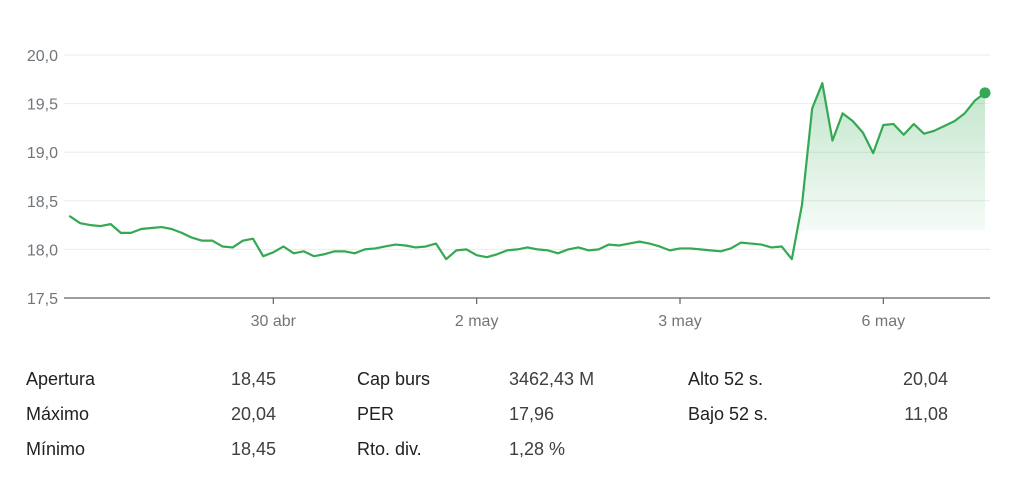 The height and width of the screenshot is (491, 1024). What do you see at coordinates (884, 321) in the screenshot?
I see `x-tick-label: 6 may` at bounding box center [884, 321].